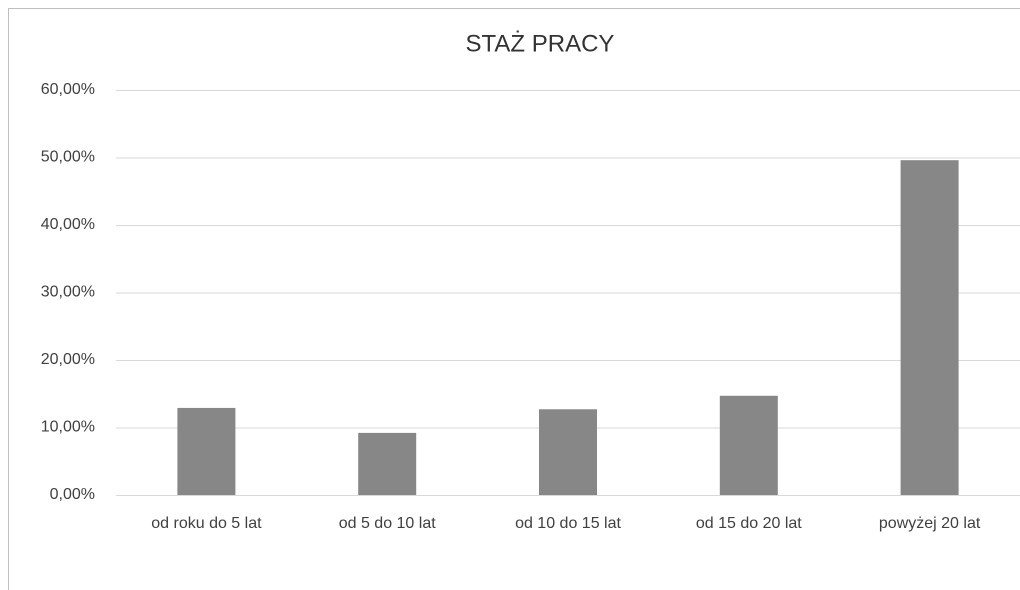 This screenshot has width=1020, height=590. Describe the element at coordinates (68, 427) in the screenshot. I see `y-tick-label: 10,00%` at that location.